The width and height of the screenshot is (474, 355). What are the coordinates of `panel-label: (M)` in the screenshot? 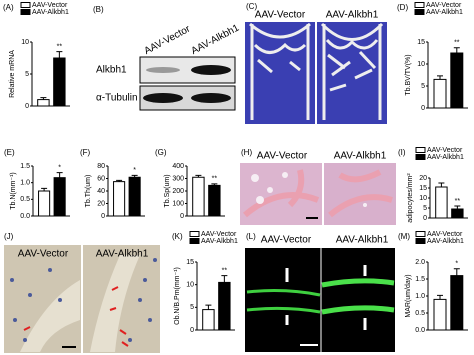 It's located at (404, 236).